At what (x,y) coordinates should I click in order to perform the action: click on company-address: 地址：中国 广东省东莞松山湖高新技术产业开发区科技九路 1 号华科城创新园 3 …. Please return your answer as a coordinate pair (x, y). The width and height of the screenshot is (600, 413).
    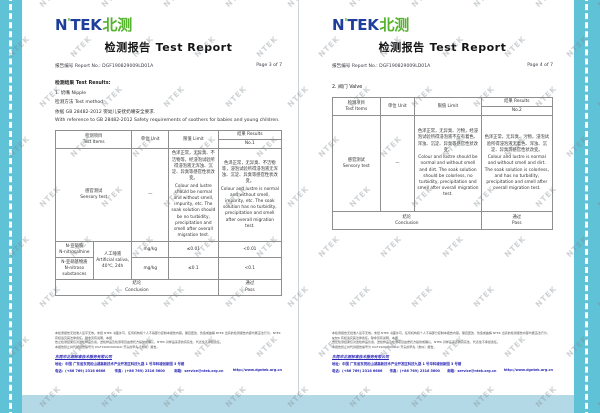
    Looking at the image, I should click on (120, 364).